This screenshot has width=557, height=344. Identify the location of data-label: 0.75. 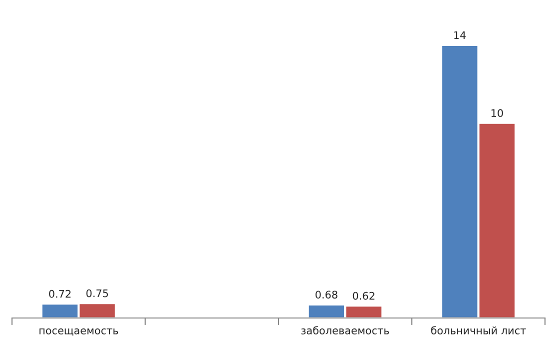
(97, 293).